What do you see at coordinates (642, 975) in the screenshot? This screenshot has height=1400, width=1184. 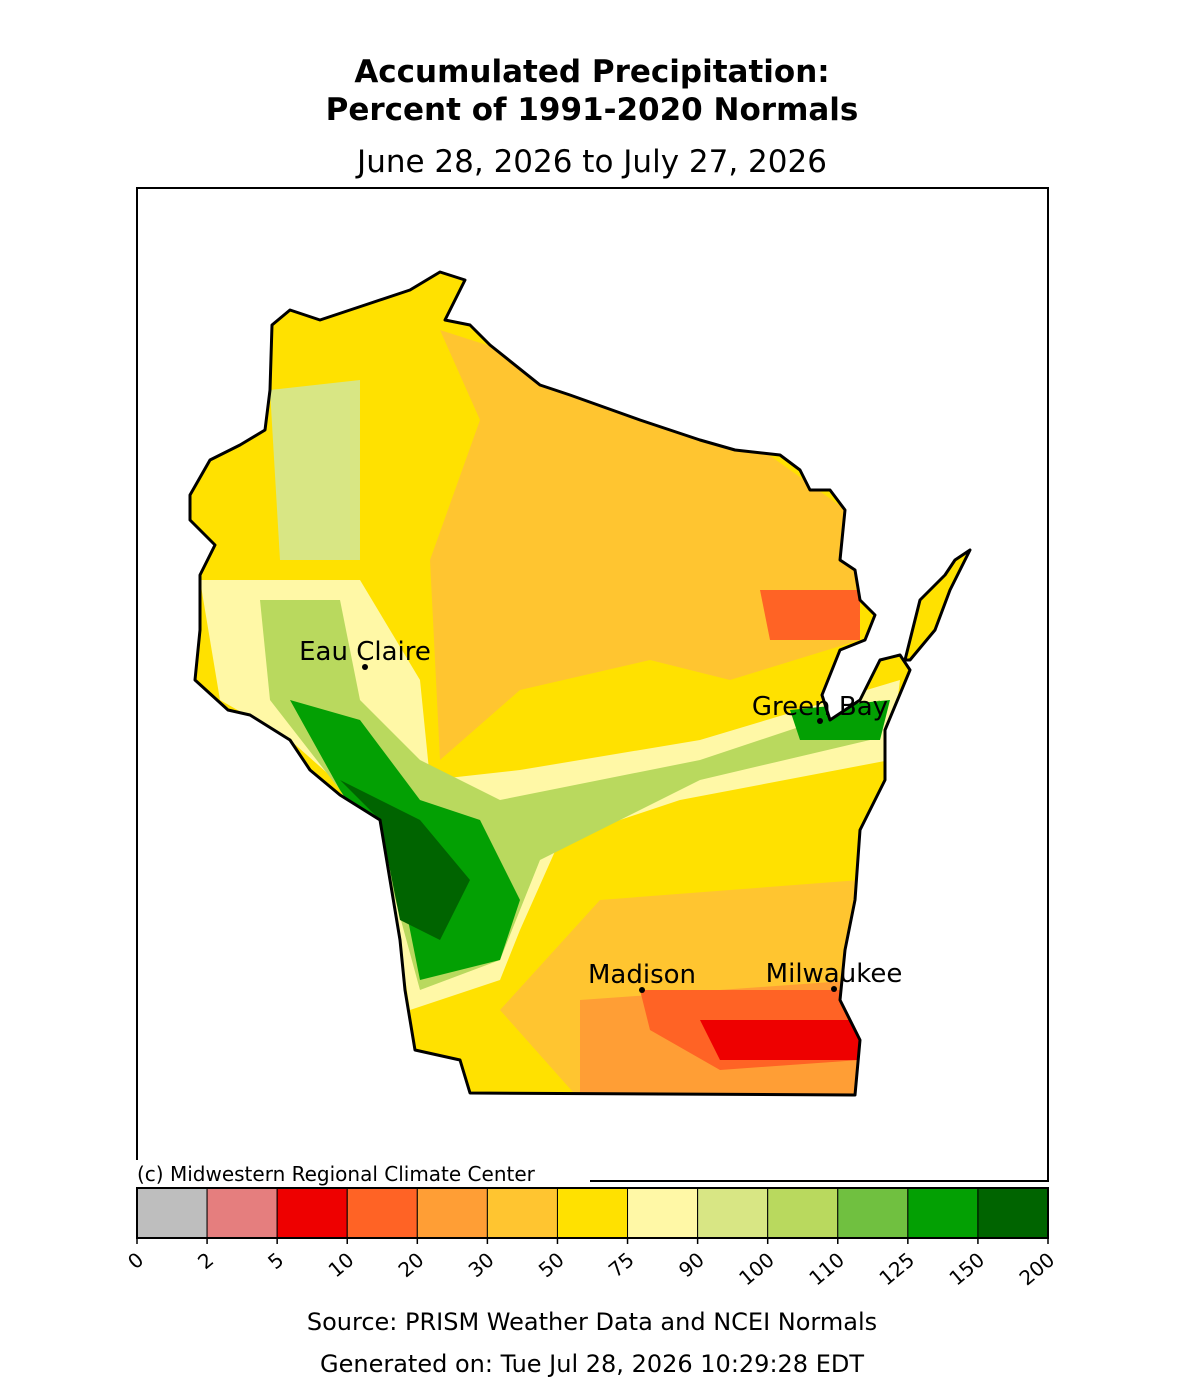 I see `city-label: Madison` at bounding box center [642, 975].